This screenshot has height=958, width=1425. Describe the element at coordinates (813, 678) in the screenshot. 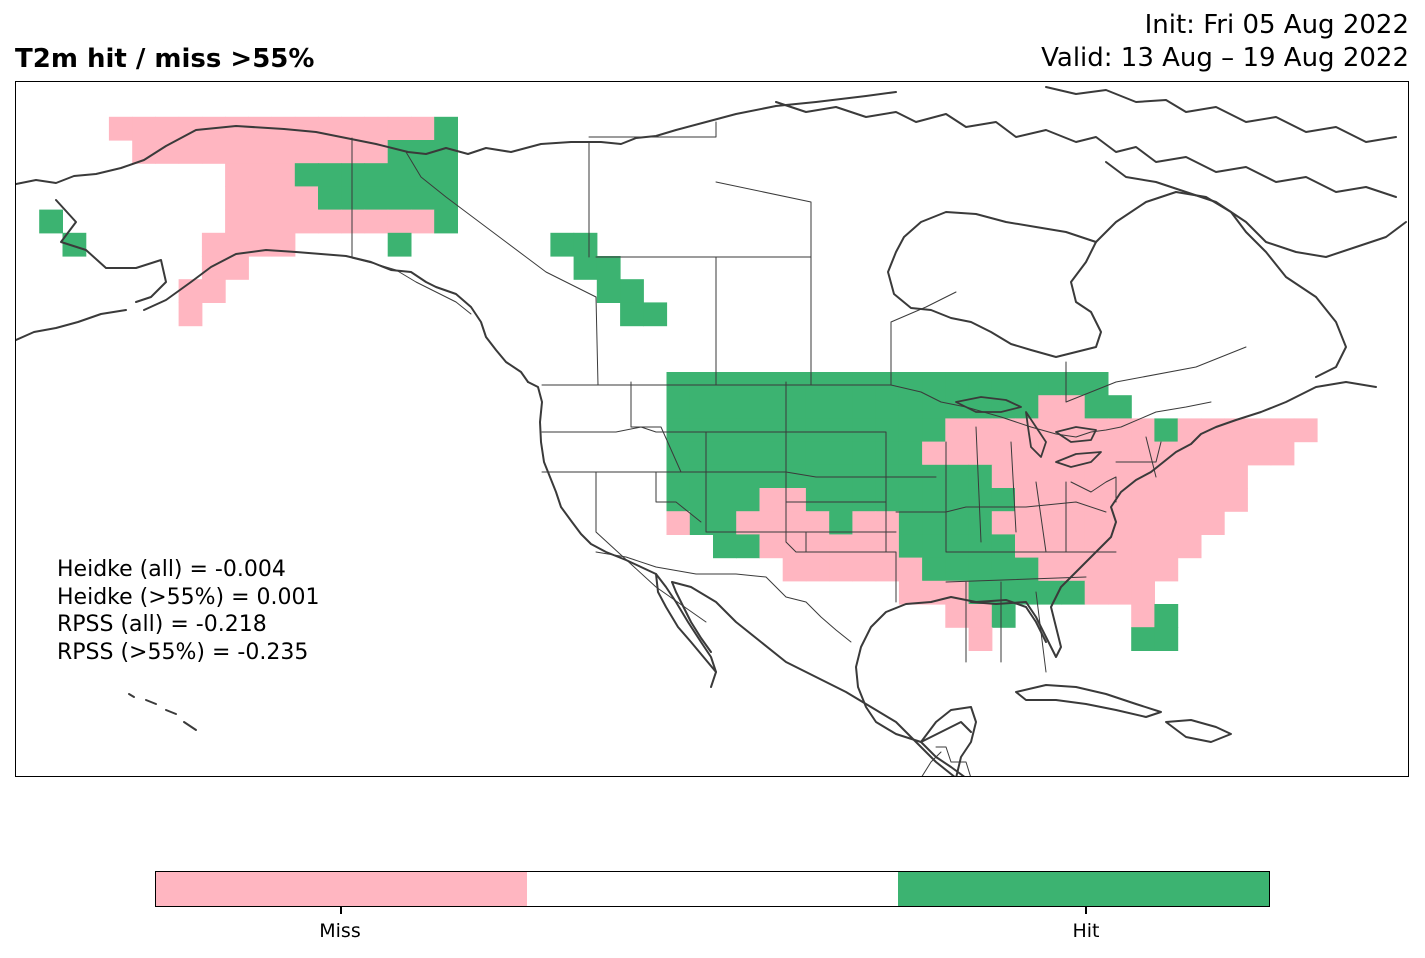

I see `coastline-mexico` at that location.